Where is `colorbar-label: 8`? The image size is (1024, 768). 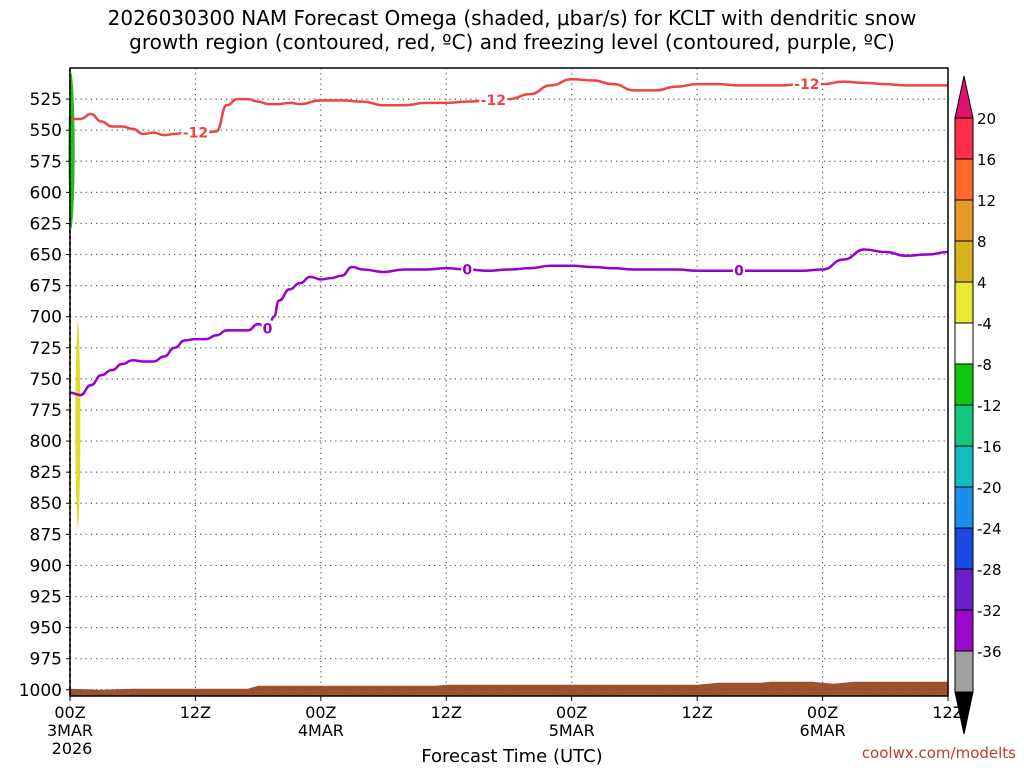 colorbar-label: 8 is located at coordinates (982, 242).